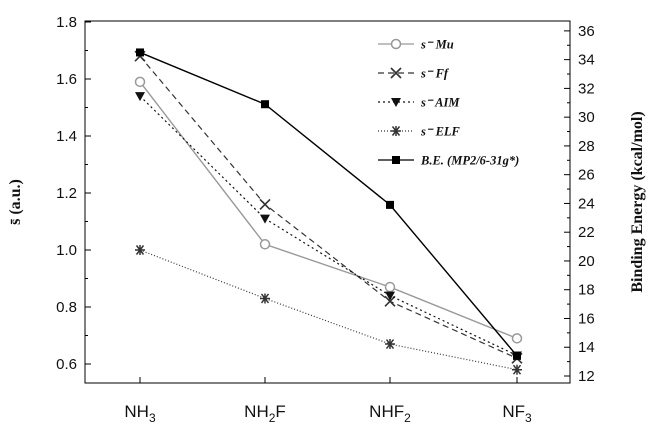 The image size is (652, 428). What do you see at coordinates (586, 261) in the screenshot?
I see `right-tick-label: 20` at bounding box center [586, 261].